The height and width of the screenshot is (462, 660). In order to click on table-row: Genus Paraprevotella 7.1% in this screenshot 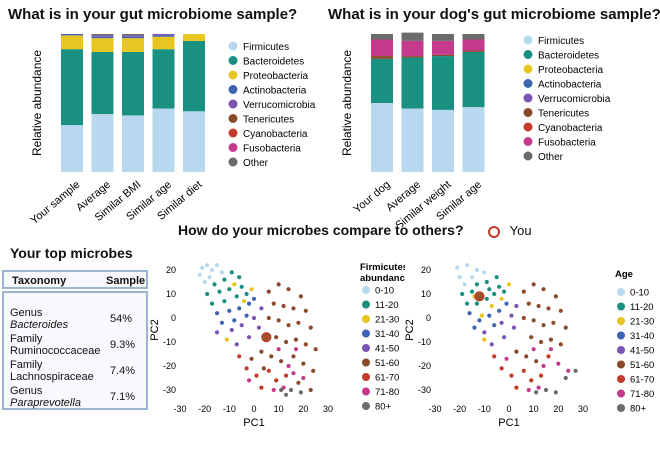, I will do `click(78, 397)`.